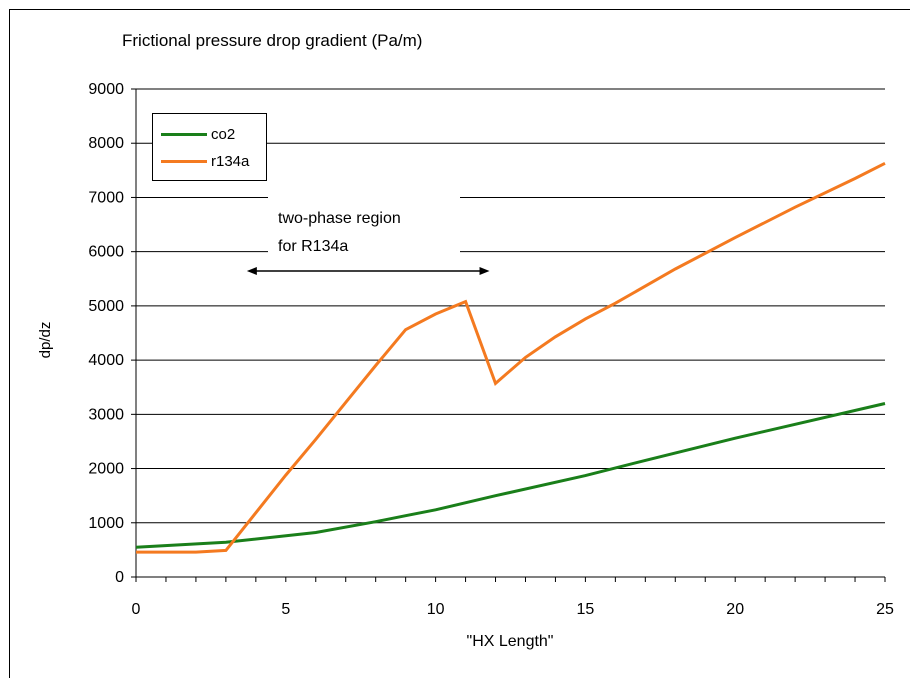  I want to click on y-tick-label-4000: 4000, so click(106, 360).